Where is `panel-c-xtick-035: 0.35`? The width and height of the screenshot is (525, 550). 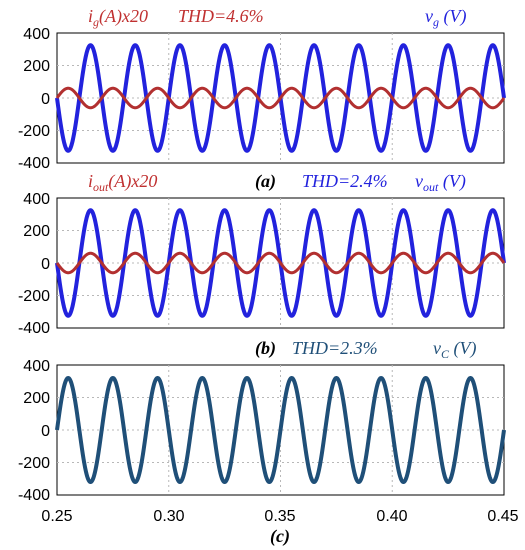 panel-c-xtick-035: 0.35 is located at coordinates (279, 516).